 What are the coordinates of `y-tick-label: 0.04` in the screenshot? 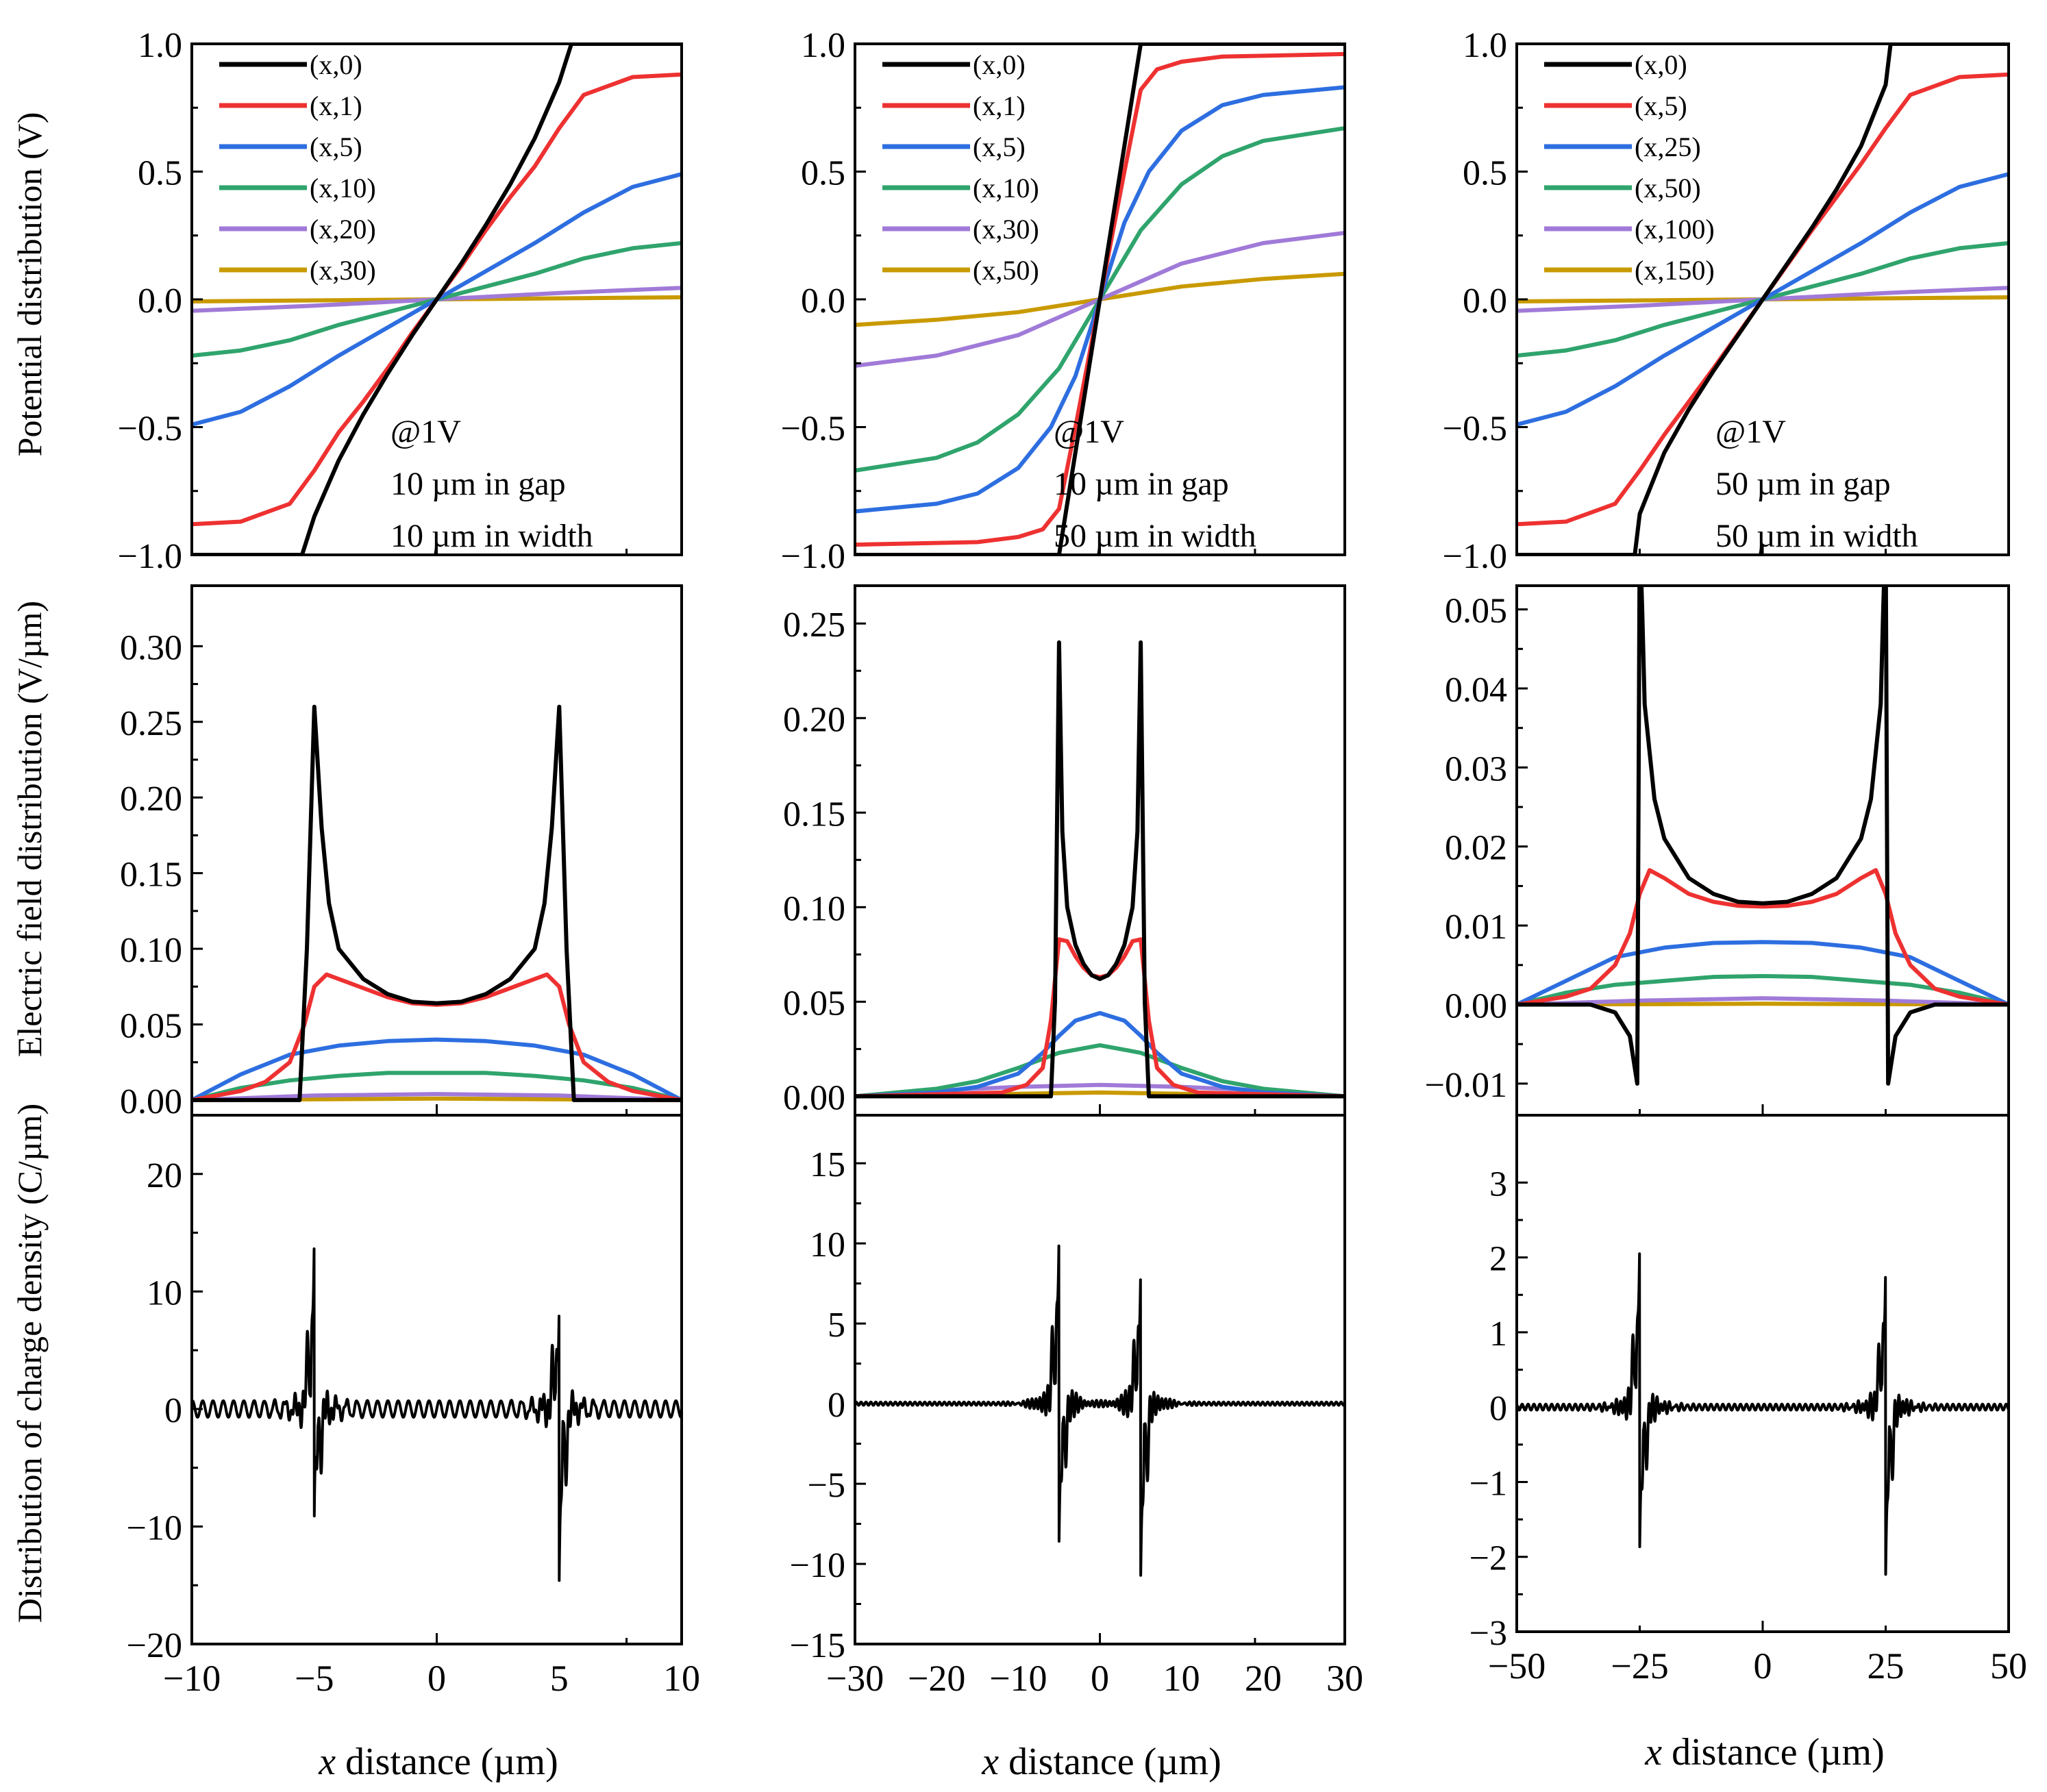 It's located at (1476, 690).